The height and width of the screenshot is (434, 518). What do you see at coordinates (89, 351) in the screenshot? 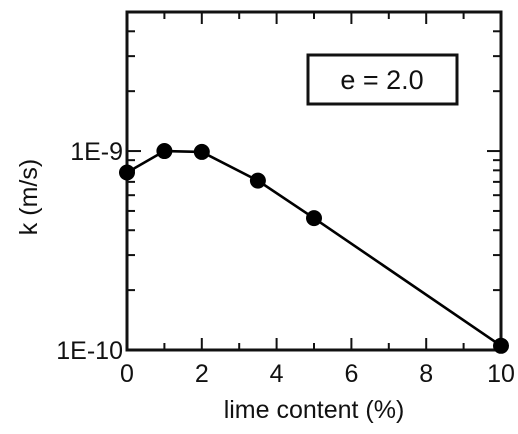
I see `y-tick-label: 1E-10` at bounding box center [89, 351].